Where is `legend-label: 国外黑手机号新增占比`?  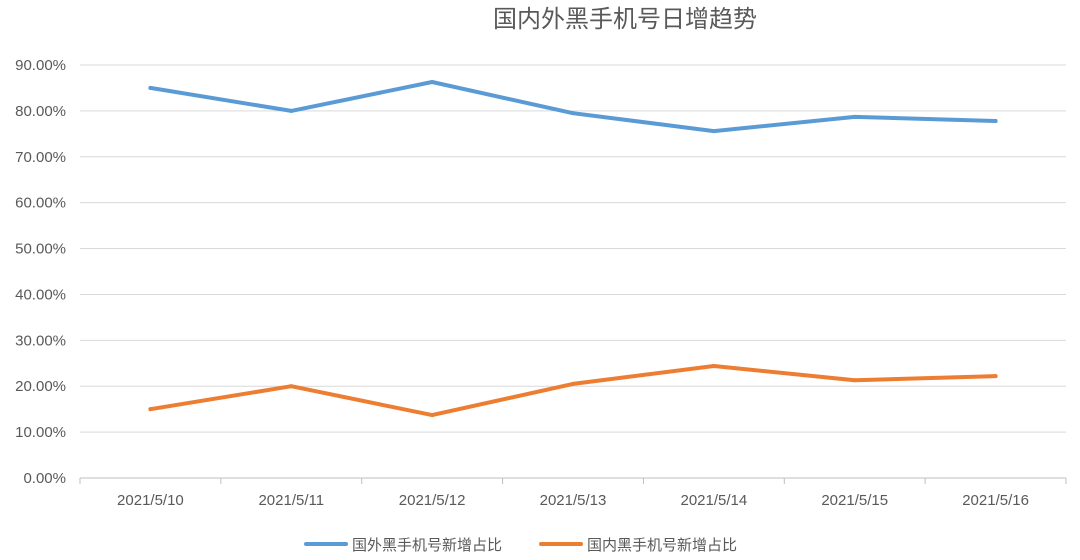
legend-label: 国外黑手机号新增占比 is located at coordinates (427, 545).